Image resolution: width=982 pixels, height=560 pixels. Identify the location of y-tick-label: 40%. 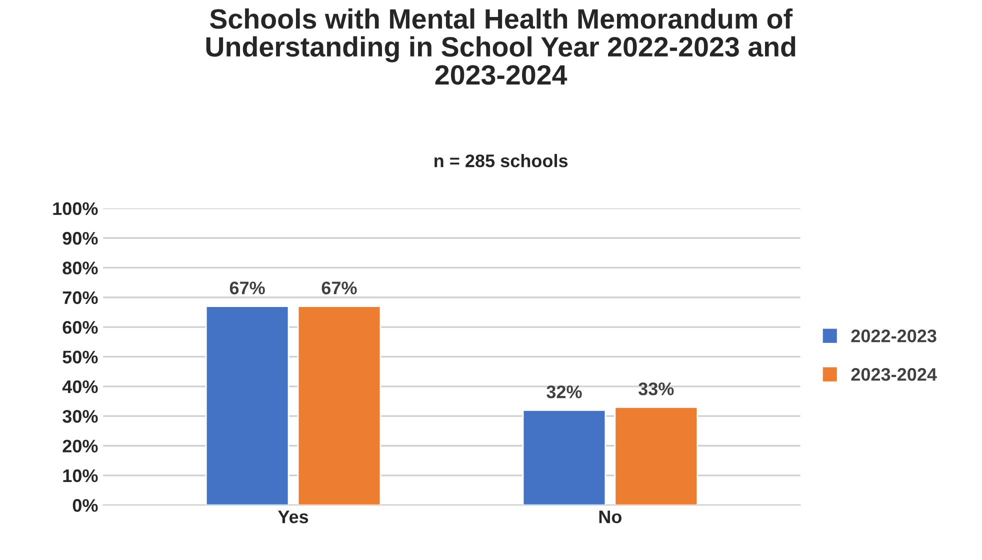
(80, 387).